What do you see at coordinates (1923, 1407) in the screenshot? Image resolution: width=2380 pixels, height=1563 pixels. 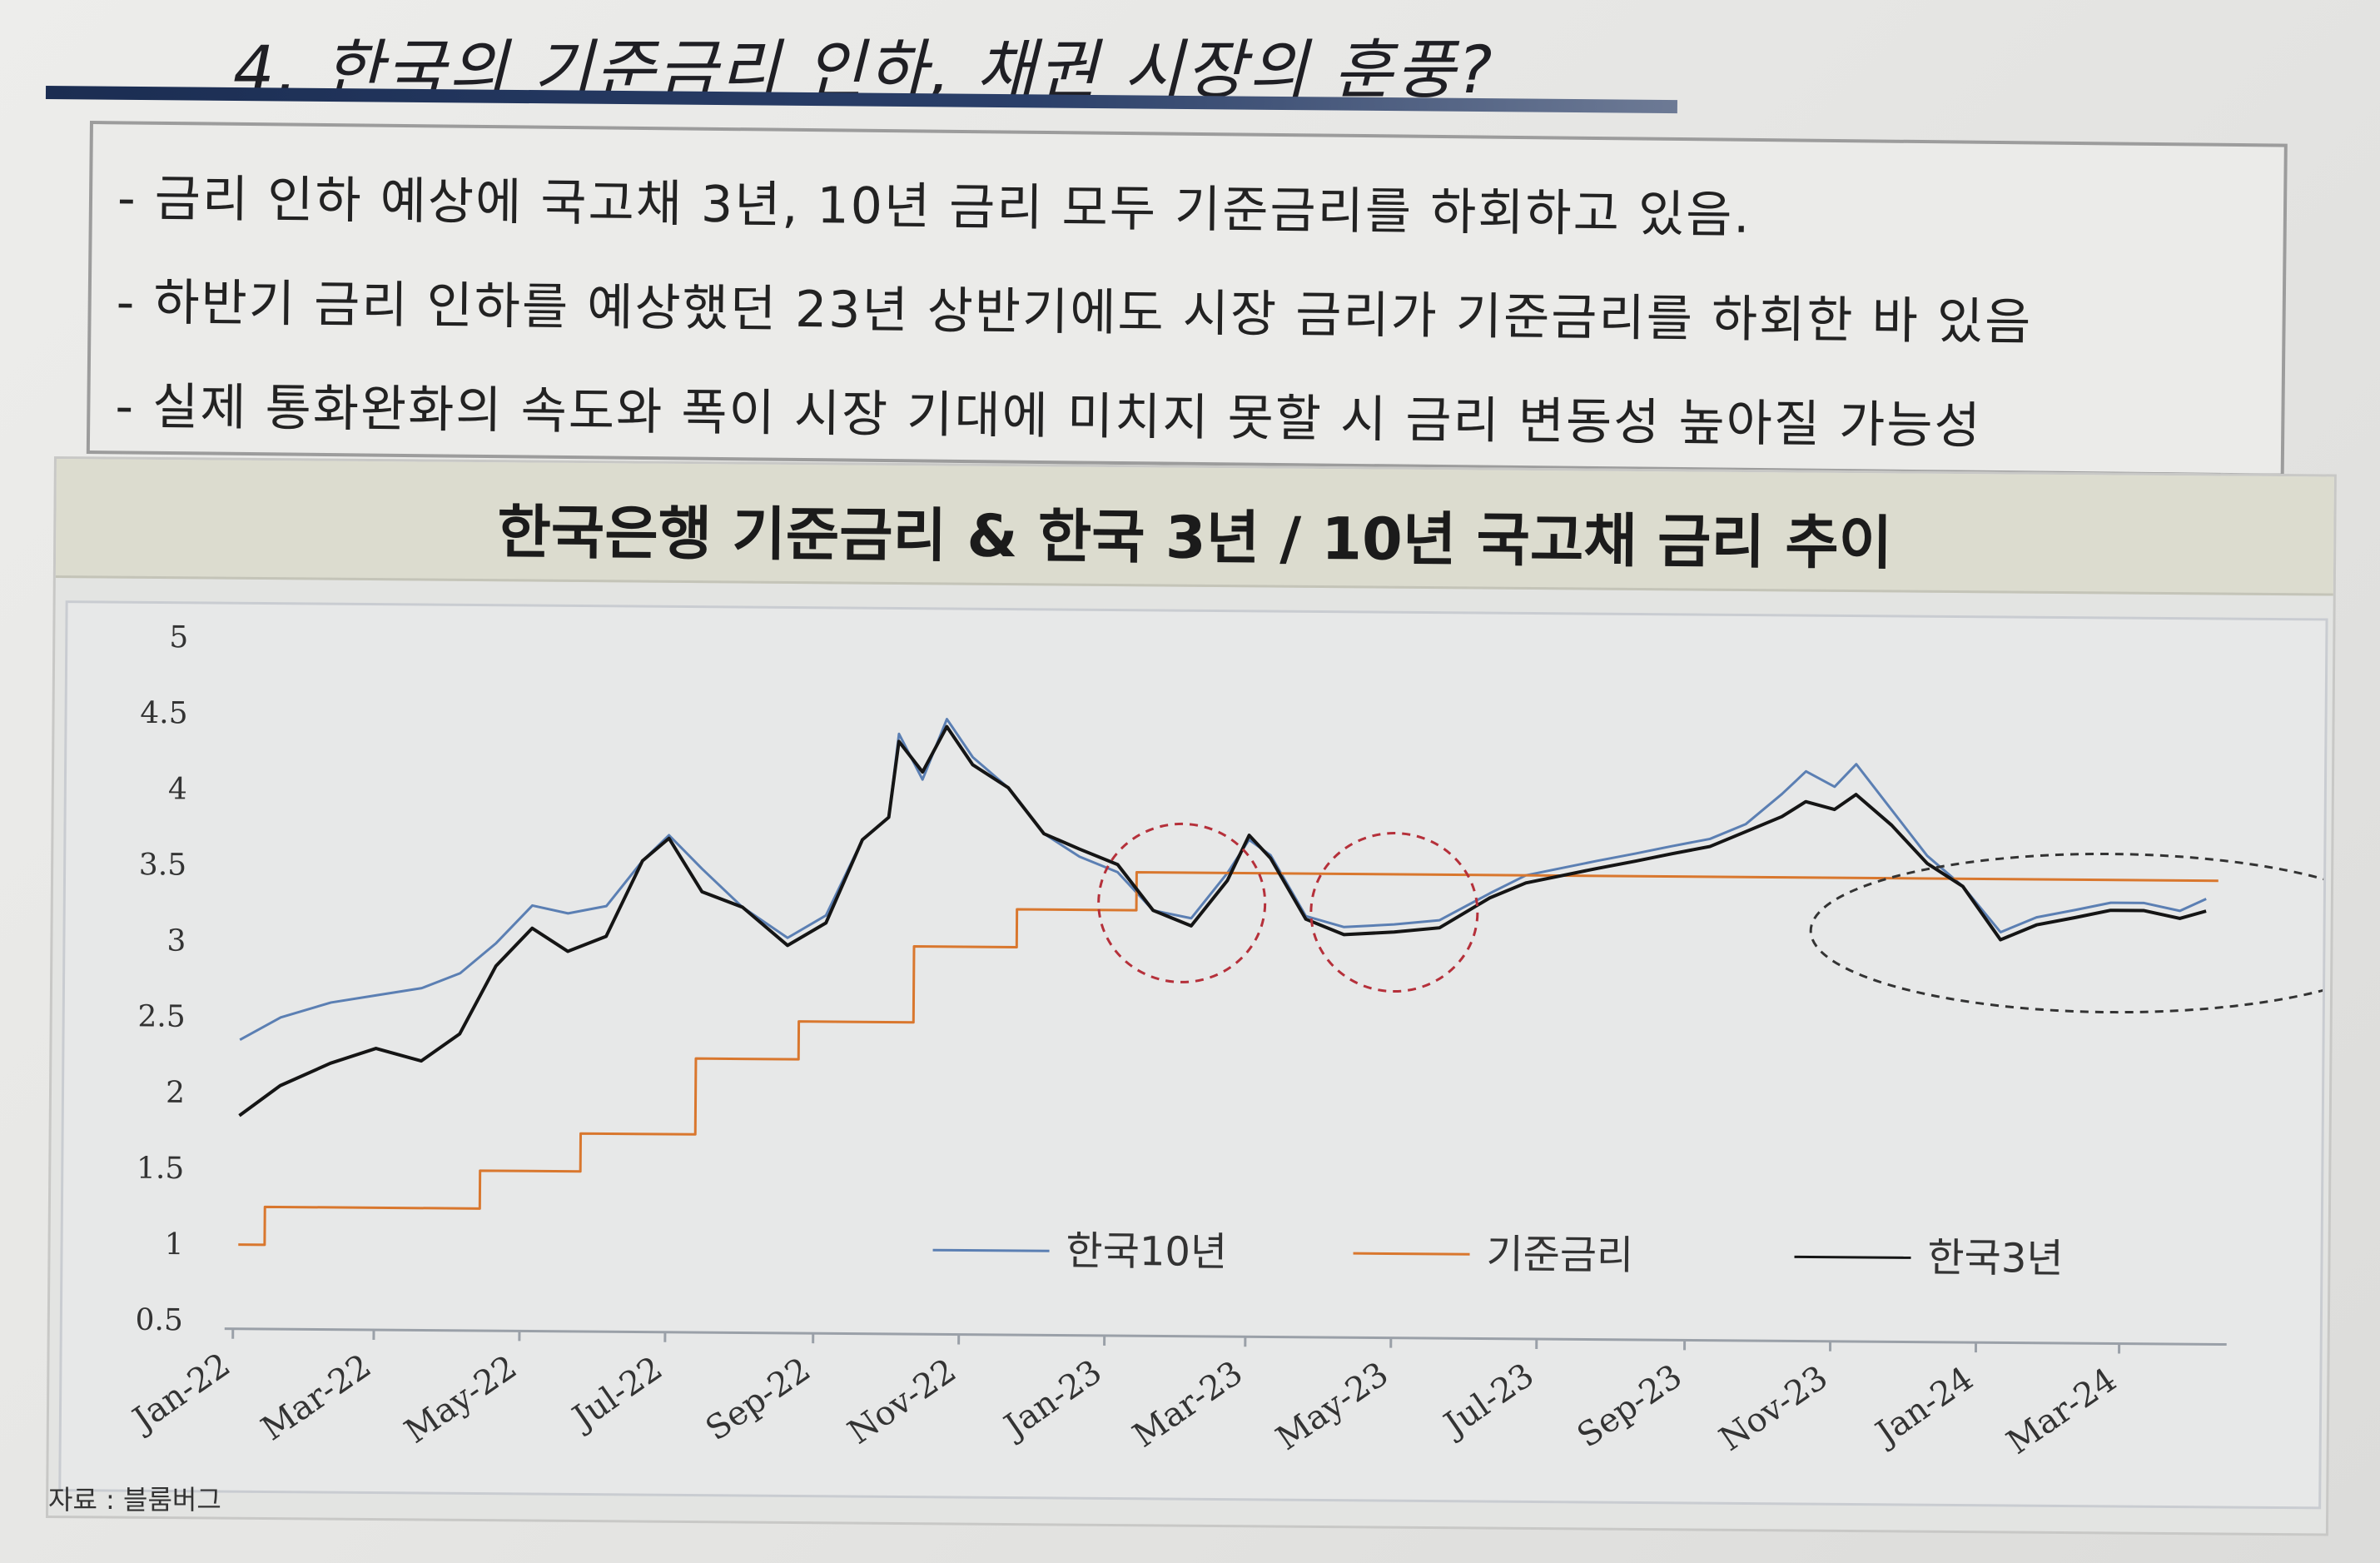 I see `x-tick-label: Jan-24` at bounding box center [1923, 1407].